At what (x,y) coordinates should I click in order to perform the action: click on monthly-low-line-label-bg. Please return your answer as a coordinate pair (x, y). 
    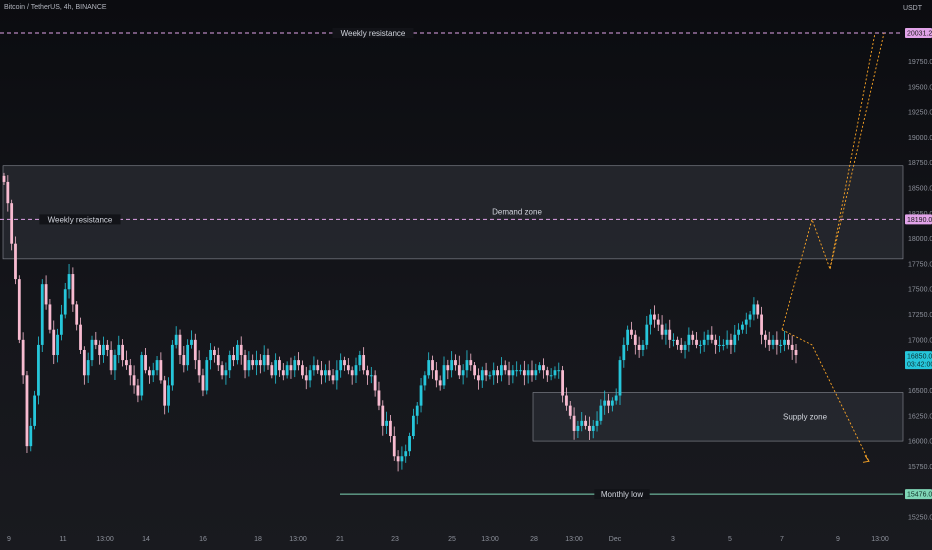
    Looking at the image, I should click on (622, 494).